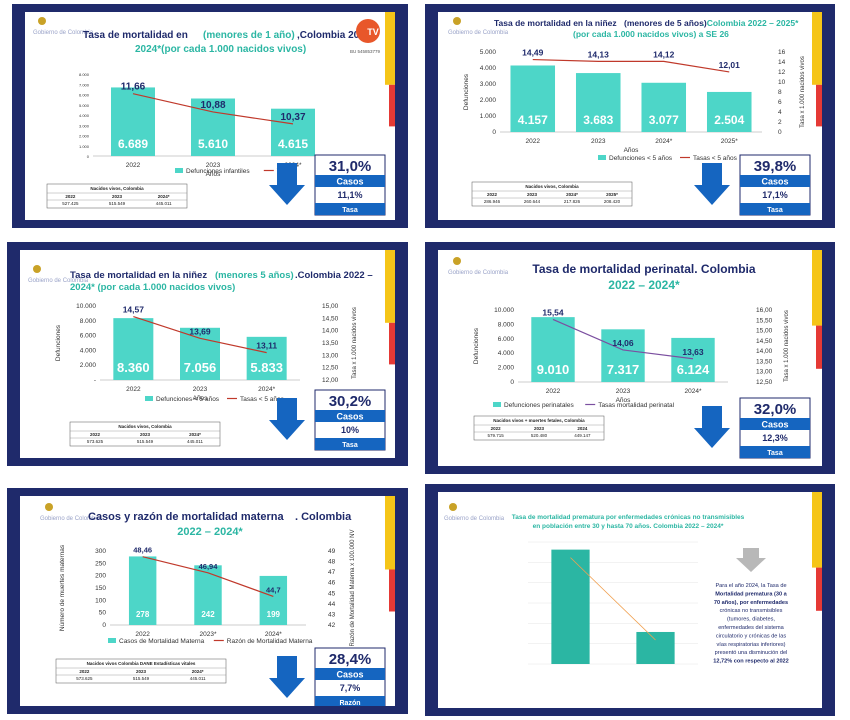 The height and width of the screenshot is (720, 850). What do you see at coordinates (750, 23) in the screenshot?
I see `slide-title-part: . Colombia 2022 – 2025*` at bounding box center [750, 23].